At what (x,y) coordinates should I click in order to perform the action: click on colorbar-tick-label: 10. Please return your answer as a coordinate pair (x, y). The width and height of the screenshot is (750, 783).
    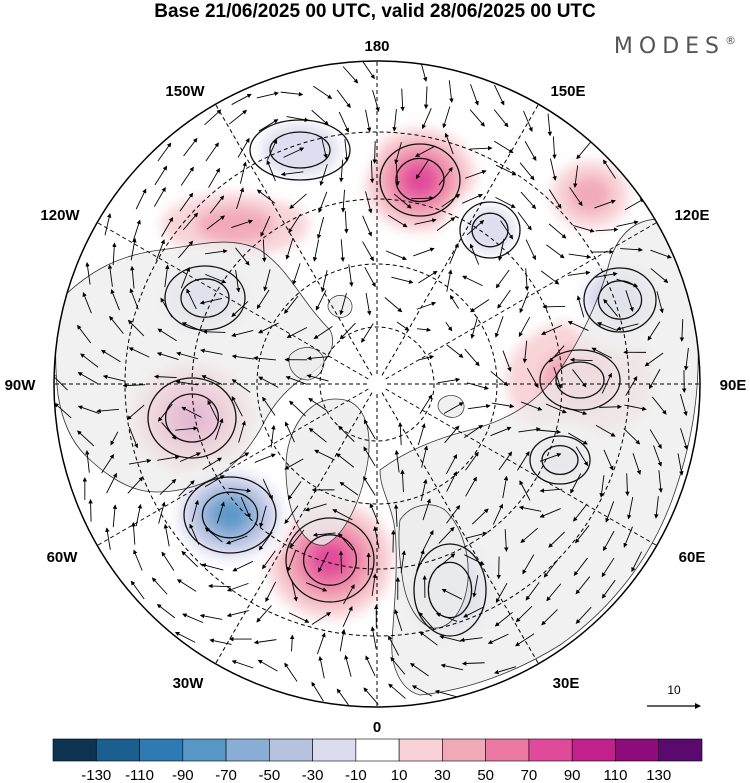
    Looking at the image, I should click on (399, 775).